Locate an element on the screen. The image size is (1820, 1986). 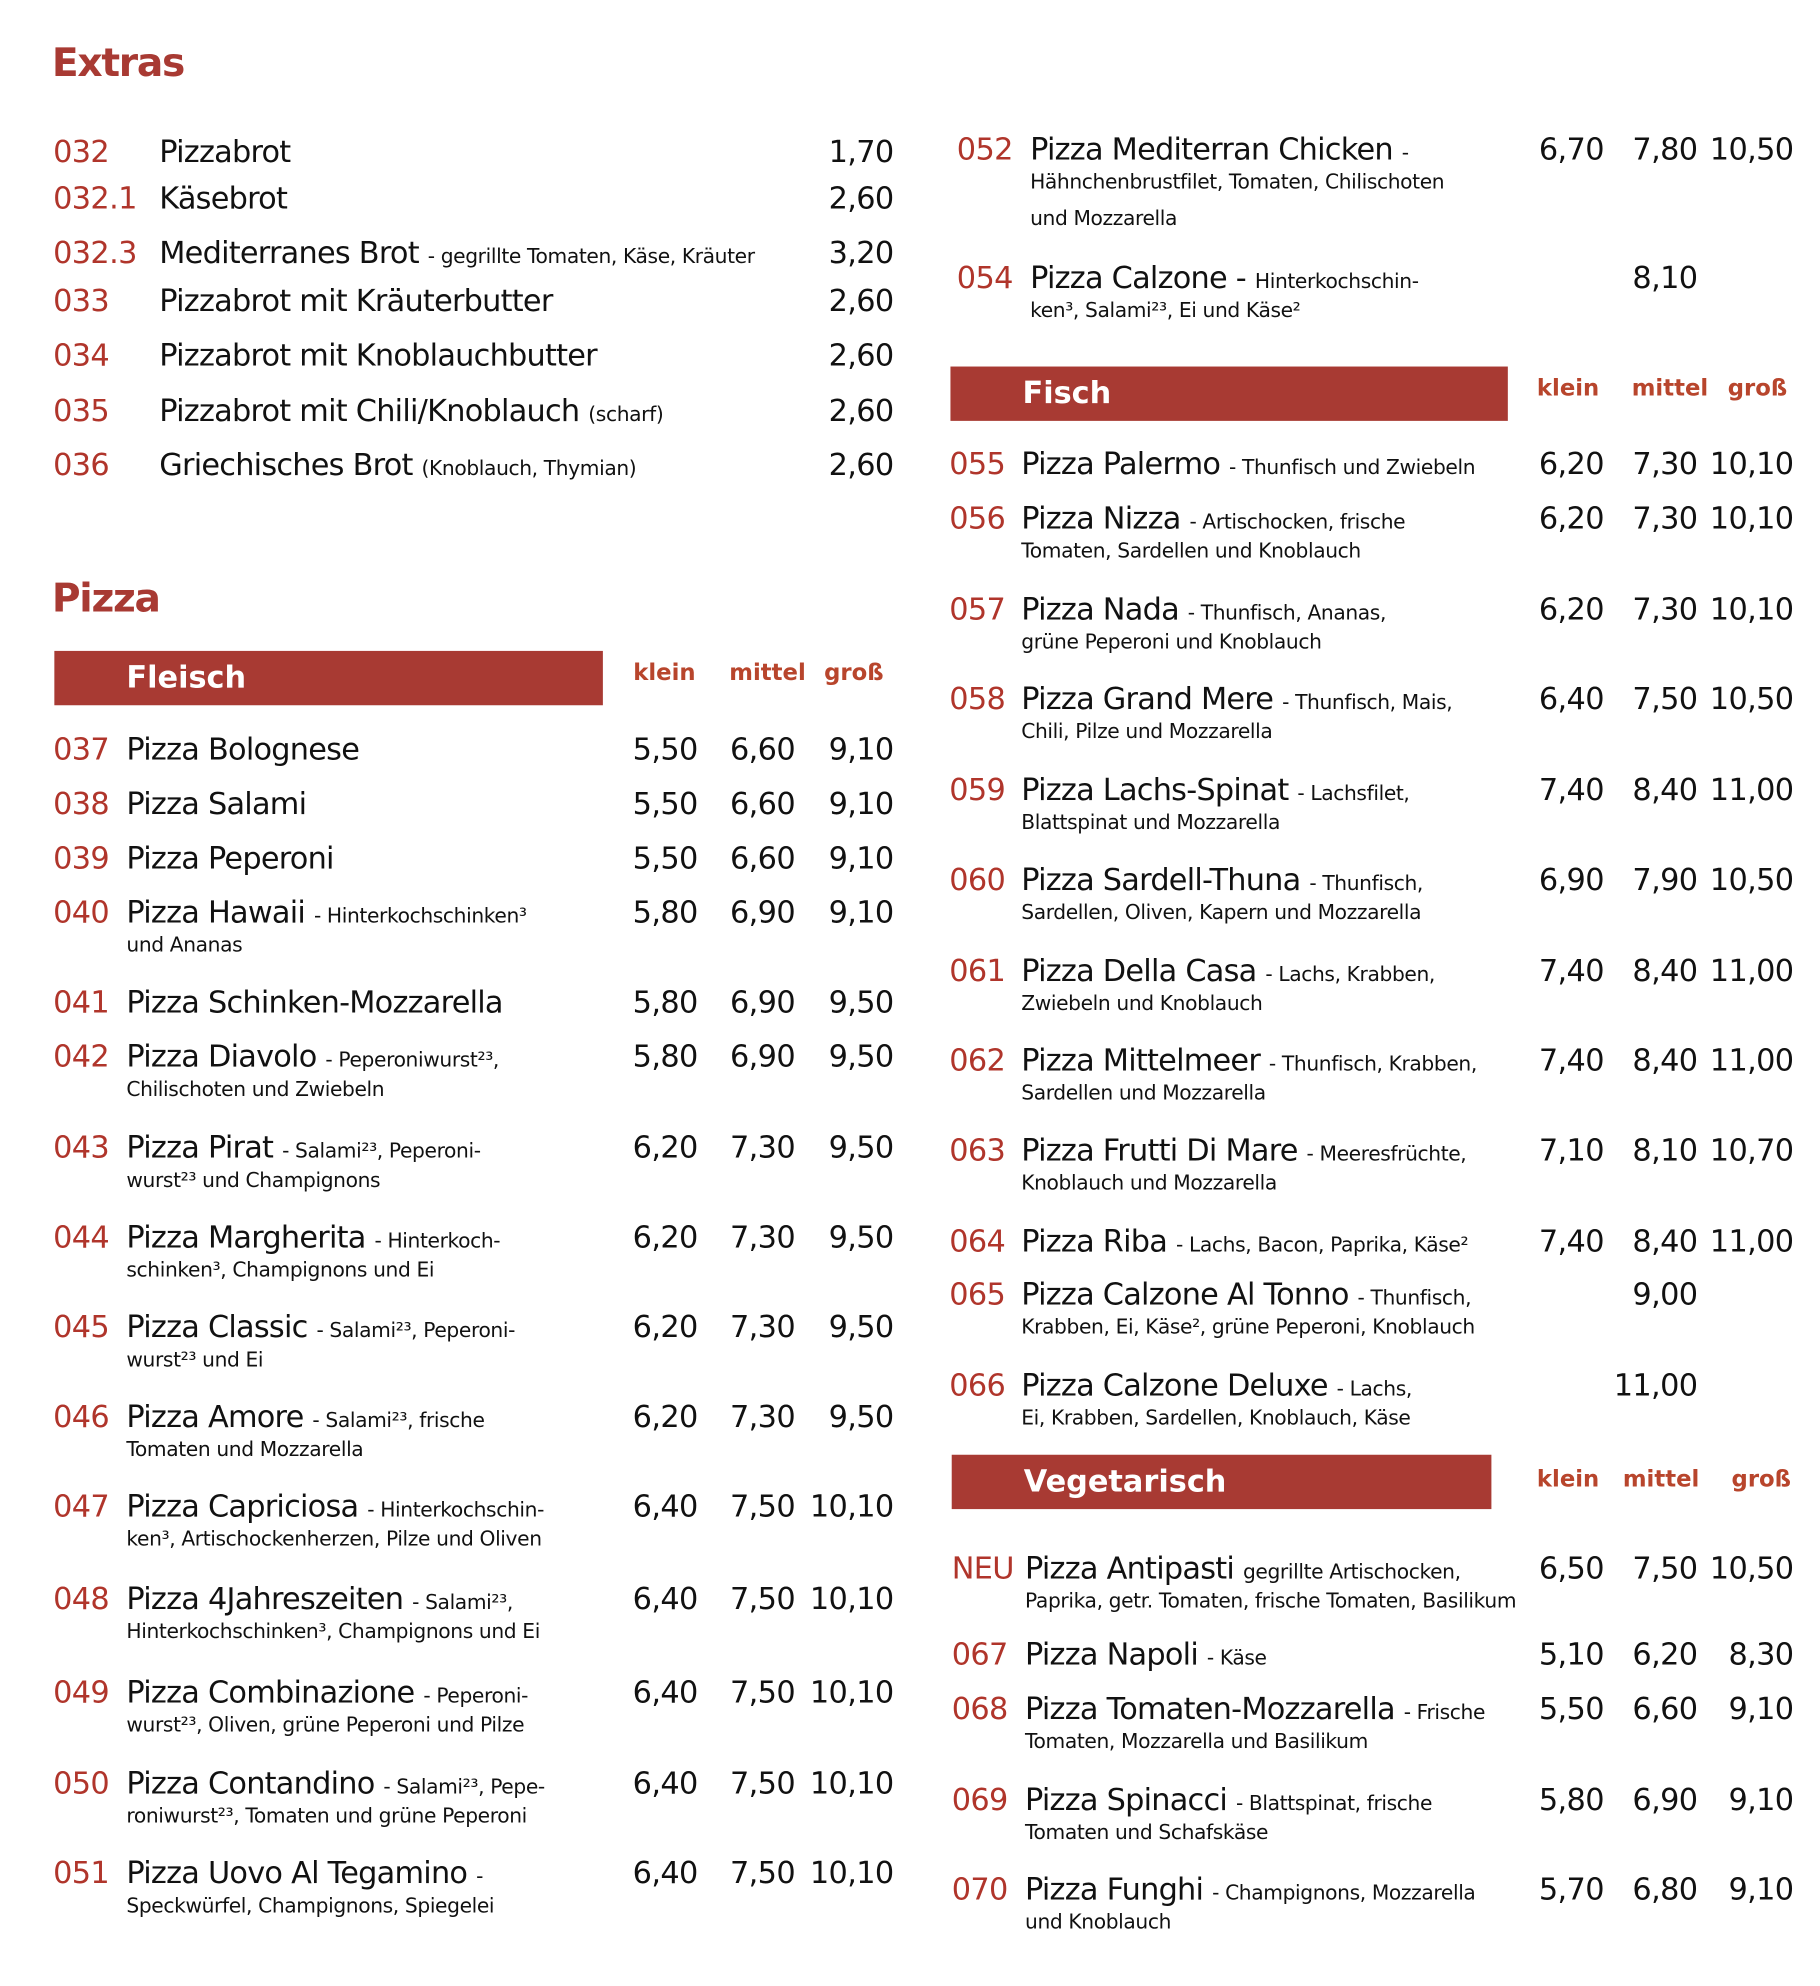
price-klein: 5,70 is located at coordinates (1571, 1889).